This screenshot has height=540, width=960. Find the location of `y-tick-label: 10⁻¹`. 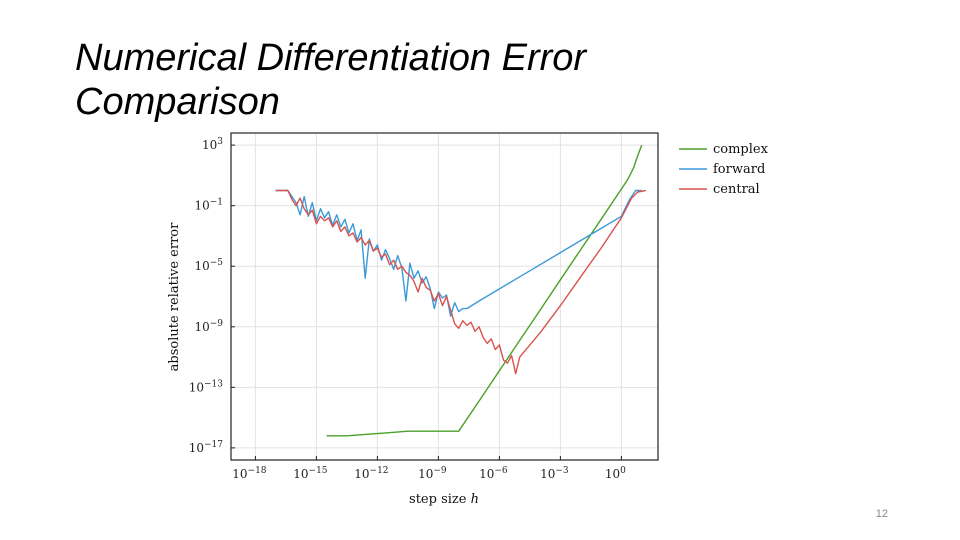

y-tick-label: 10⁻¹ is located at coordinates (208, 205).